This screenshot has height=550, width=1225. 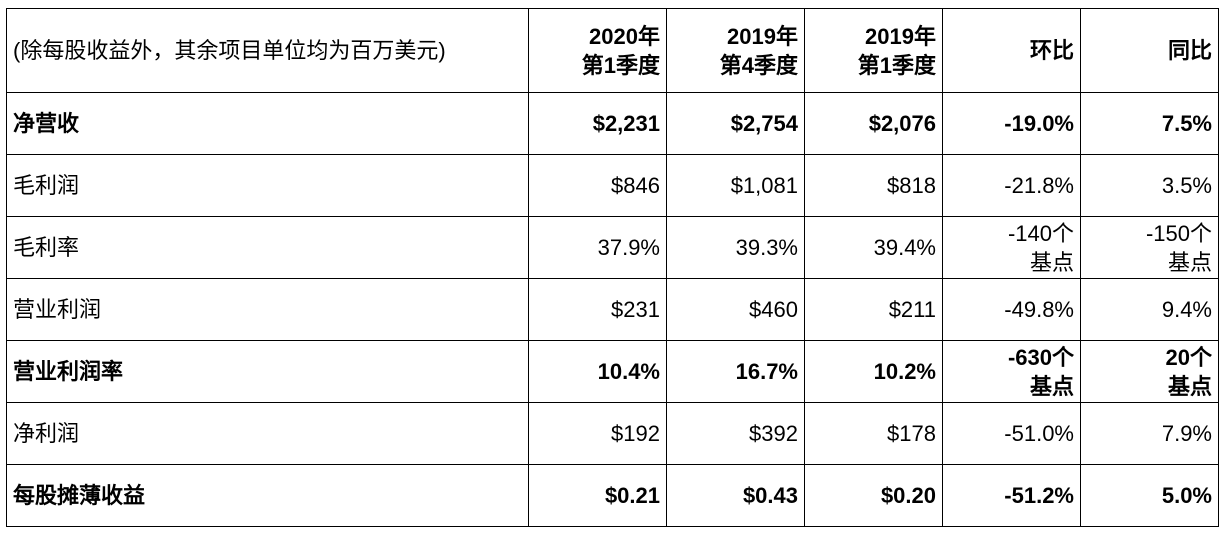 What do you see at coordinates (873, 495) in the screenshot?
I see `table-cell: $0.20` at bounding box center [873, 495].